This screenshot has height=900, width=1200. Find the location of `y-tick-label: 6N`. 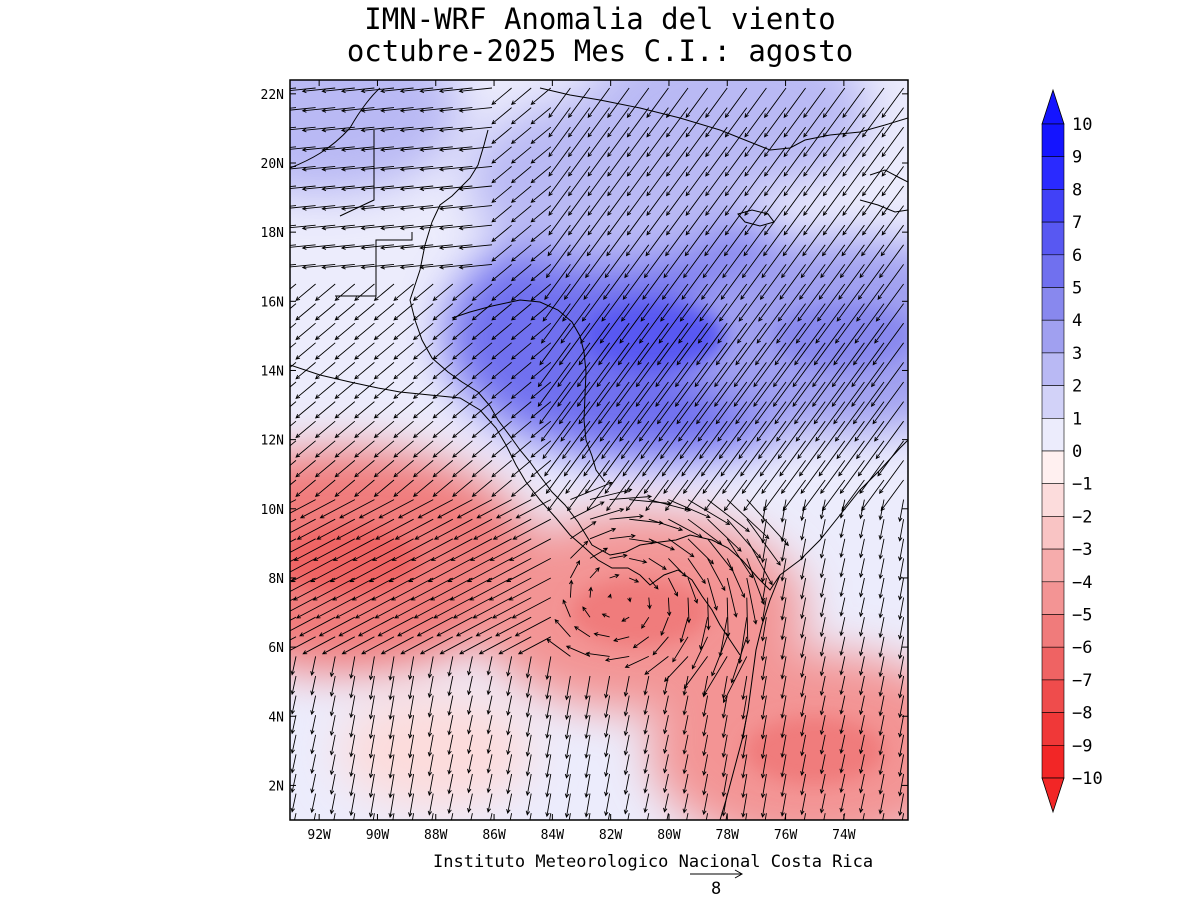

y-tick-label: 6N is located at coordinates (276, 648).